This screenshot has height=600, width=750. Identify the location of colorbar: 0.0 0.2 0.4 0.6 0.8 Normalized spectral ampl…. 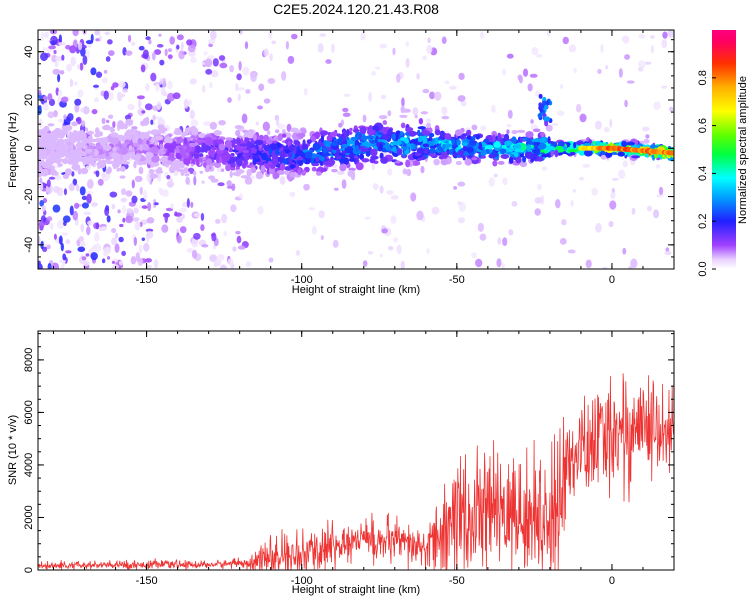
(723, 153).